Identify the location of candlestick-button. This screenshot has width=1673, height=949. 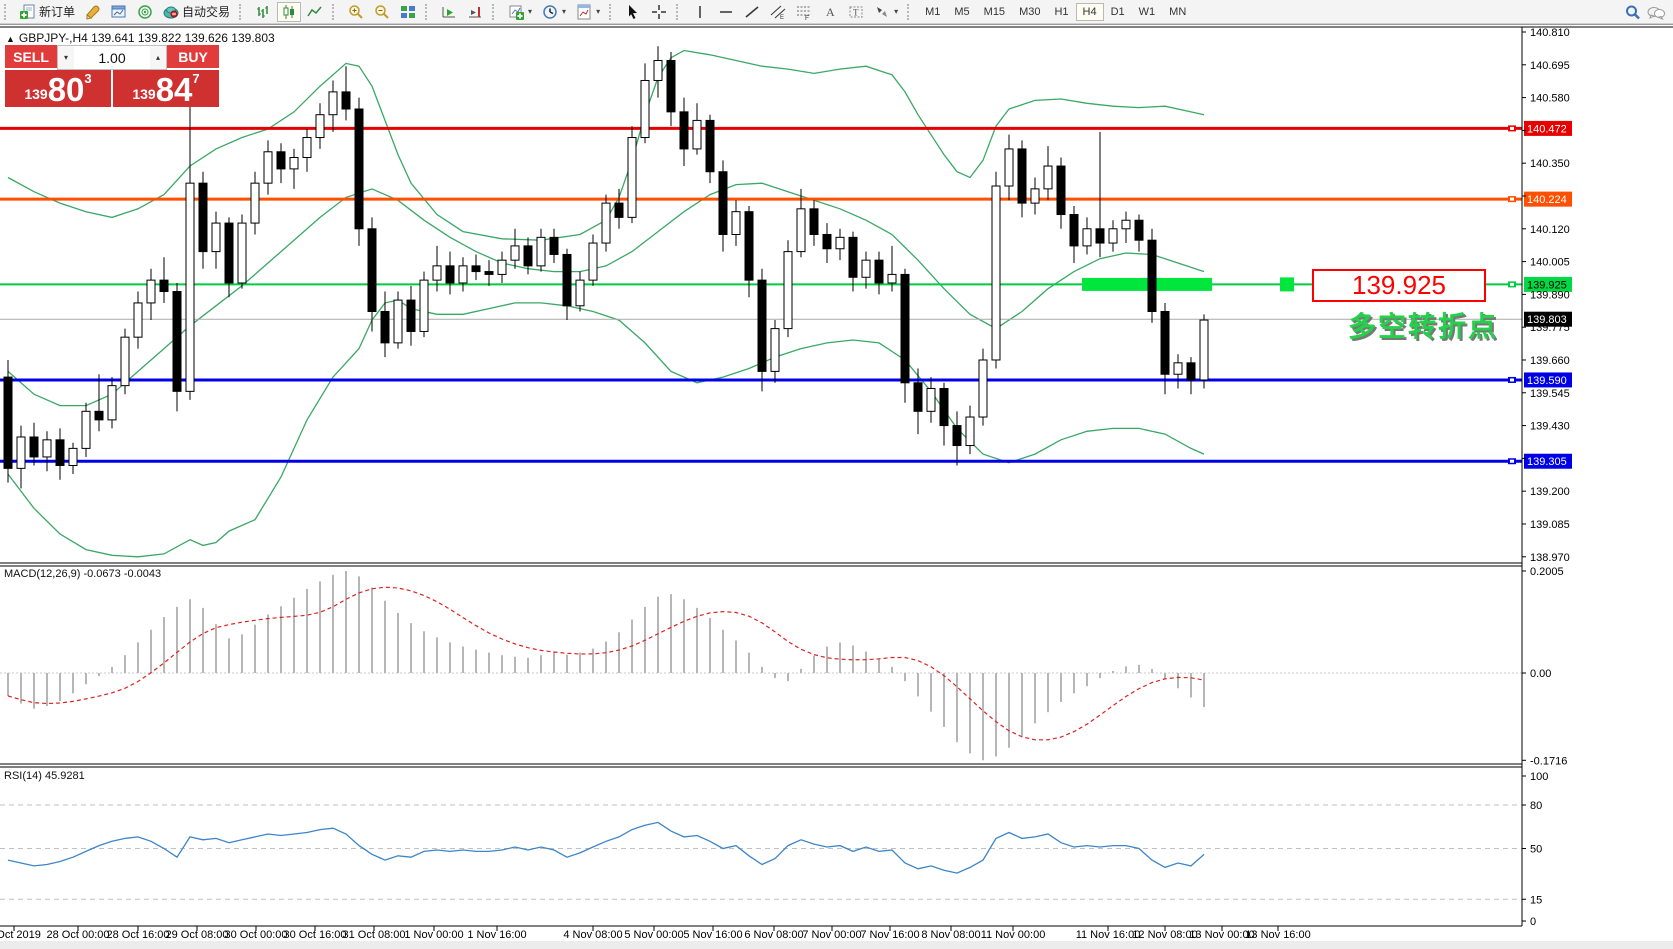
(289, 11).